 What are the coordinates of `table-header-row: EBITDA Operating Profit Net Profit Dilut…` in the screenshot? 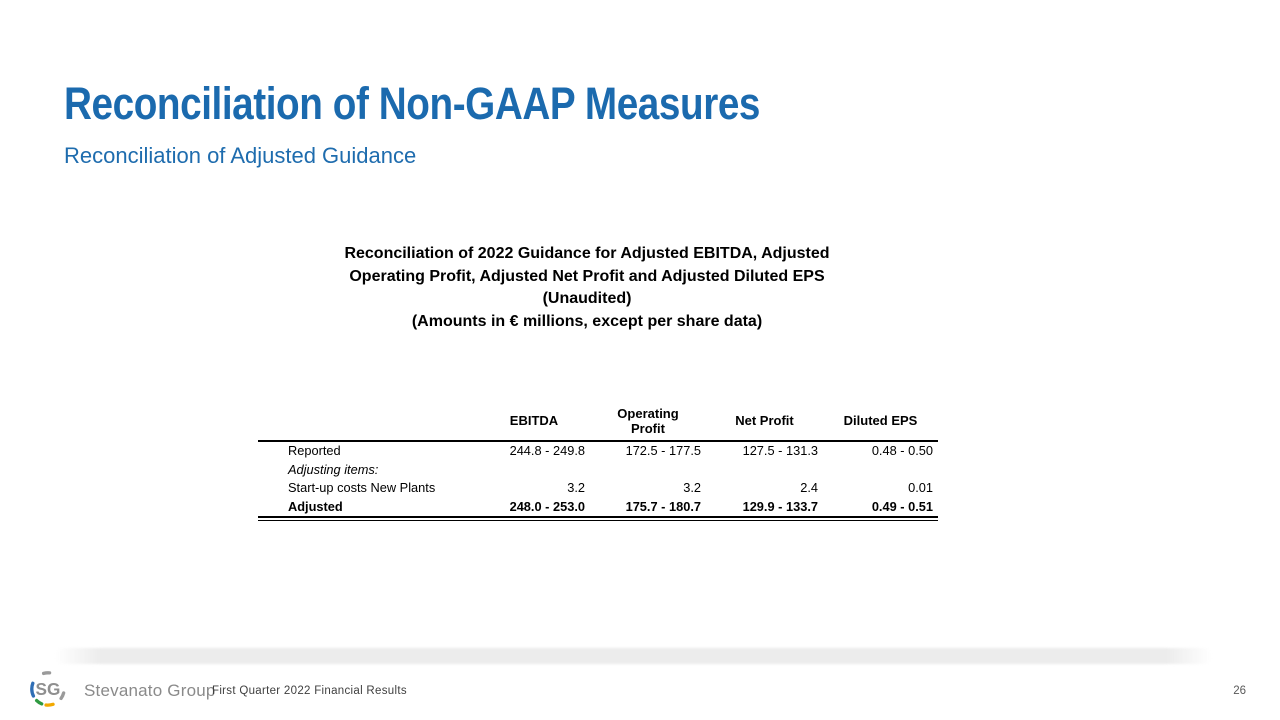 It's located at (598, 421).